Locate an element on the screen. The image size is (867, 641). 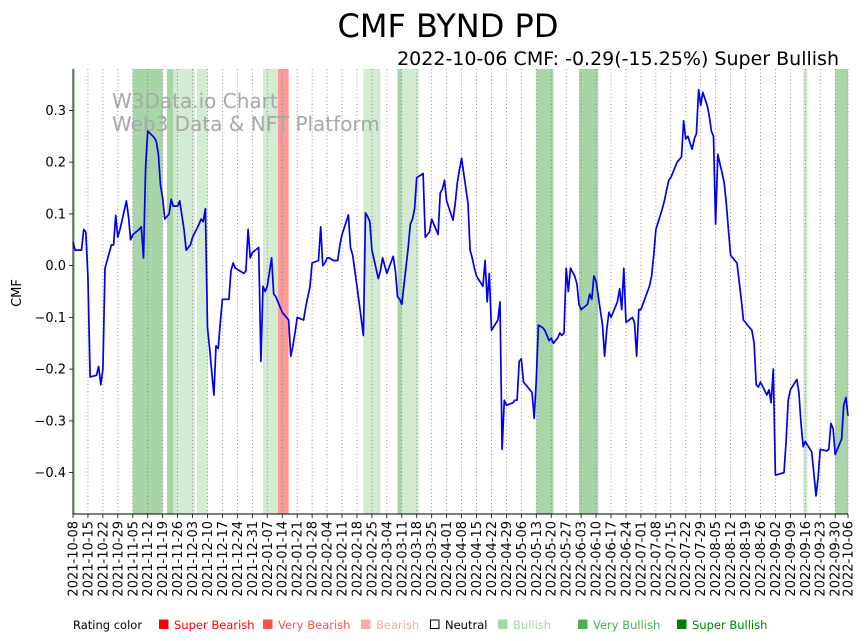
x-tick-label: 2022-02-11 is located at coordinates (343, 559).